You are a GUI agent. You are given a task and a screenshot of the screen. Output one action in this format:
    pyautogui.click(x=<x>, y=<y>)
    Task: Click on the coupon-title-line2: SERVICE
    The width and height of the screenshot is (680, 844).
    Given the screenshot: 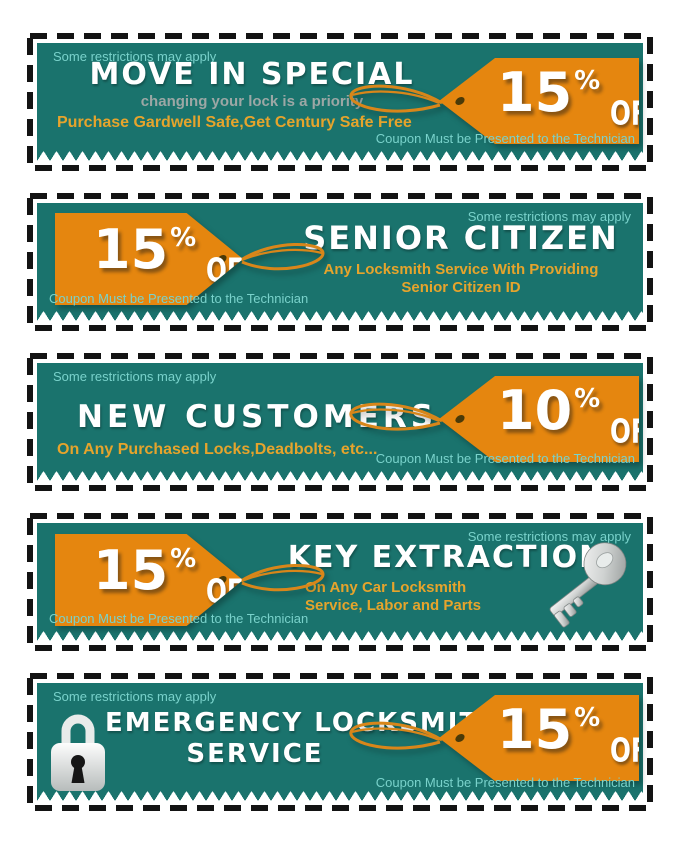 What is the action you would take?
    pyautogui.click(x=255, y=754)
    